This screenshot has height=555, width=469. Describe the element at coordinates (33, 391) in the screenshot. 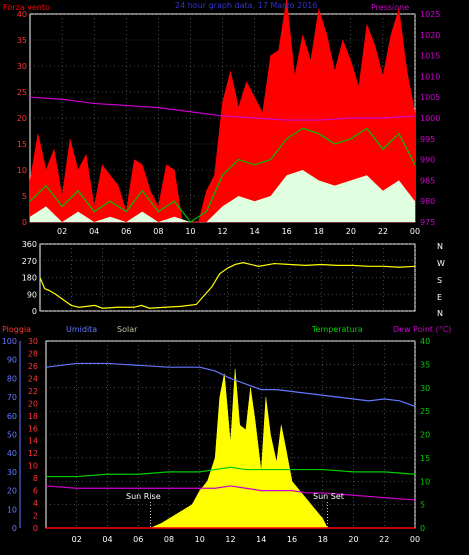

I see `rain-tick-label: 22` at that location.